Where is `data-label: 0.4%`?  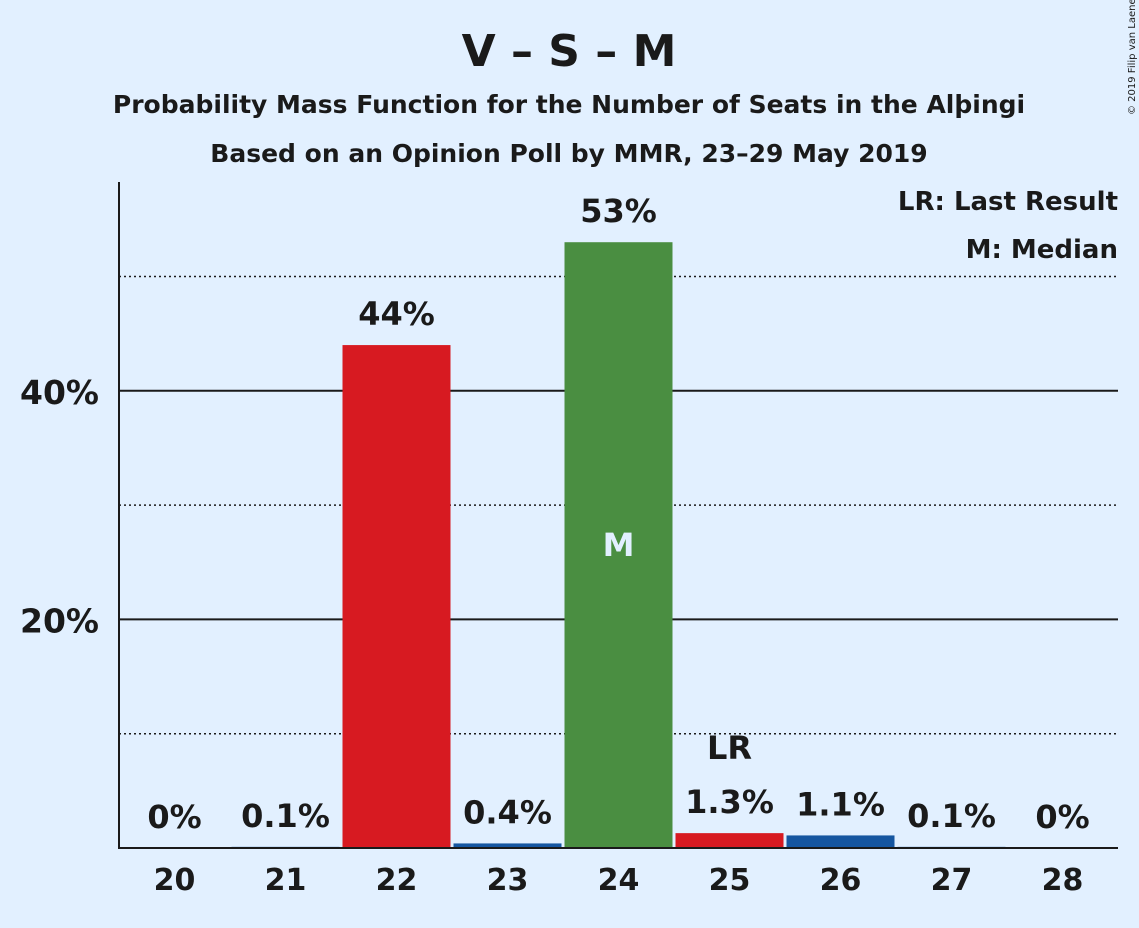 data-label: 0.4% is located at coordinates (507, 812).